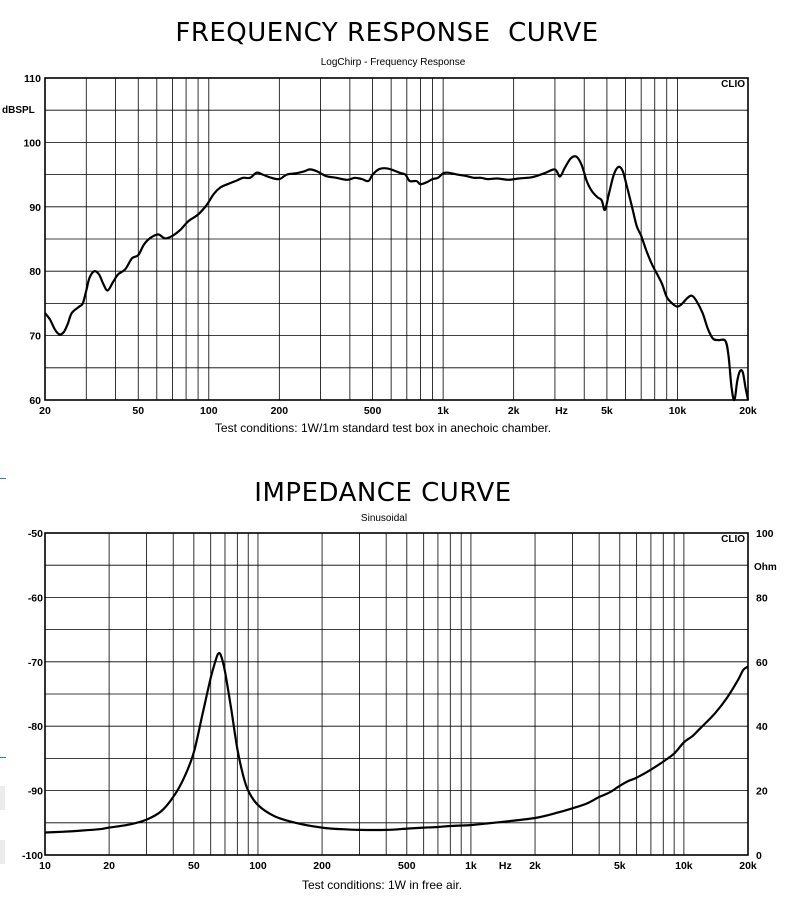 This screenshot has width=800, height=903. What do you see at coordinates (35, 727) in the screenshot?
I see `y-tick-label-left: -80` at bounding box center [35, 727].